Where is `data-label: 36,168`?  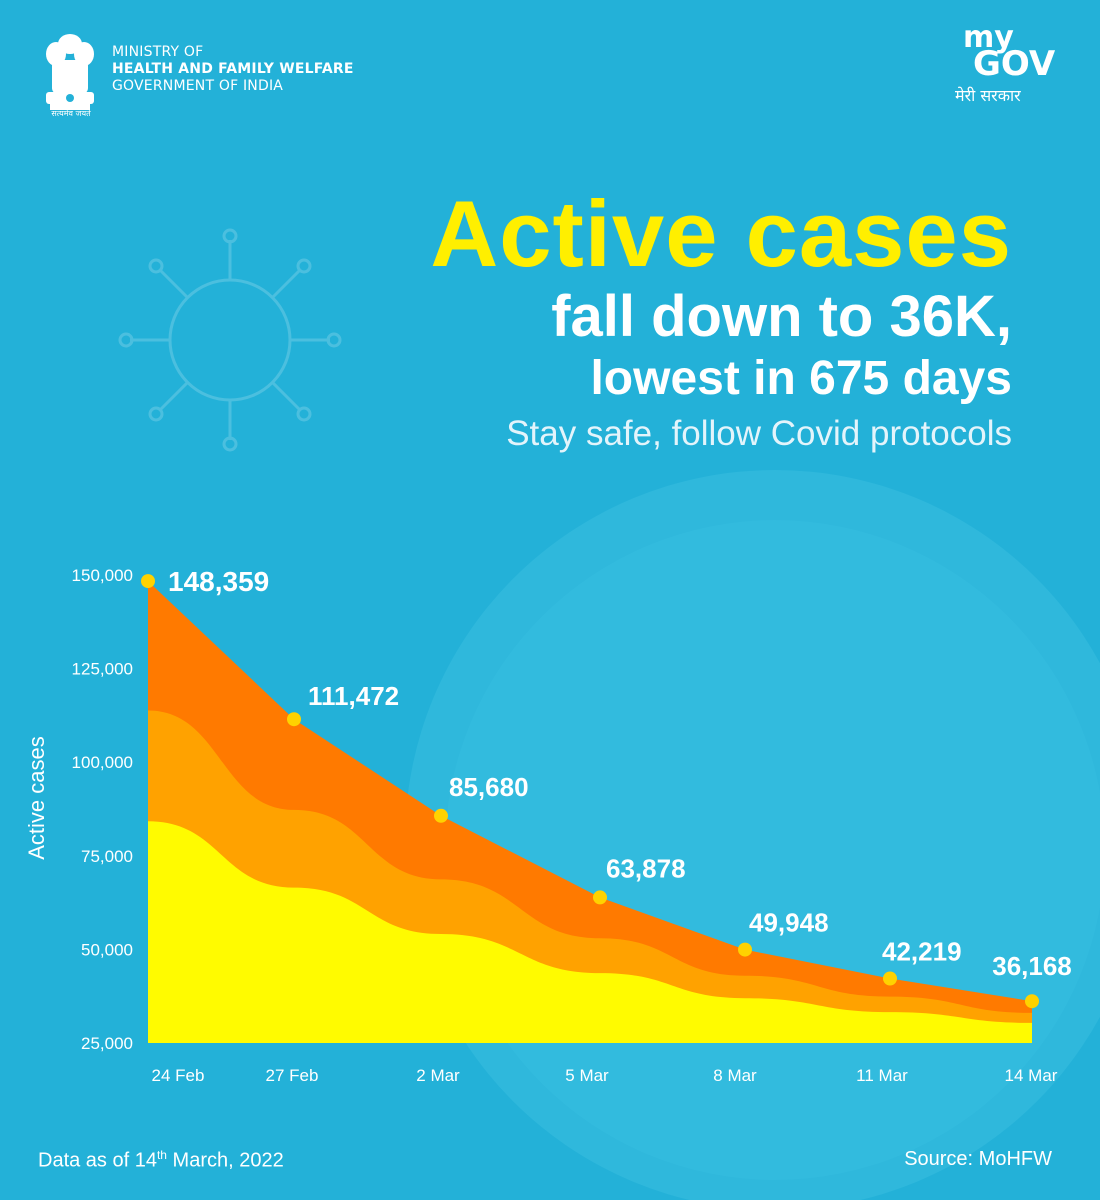
data-label: 36,168 is located at coordinates (1032, 966).